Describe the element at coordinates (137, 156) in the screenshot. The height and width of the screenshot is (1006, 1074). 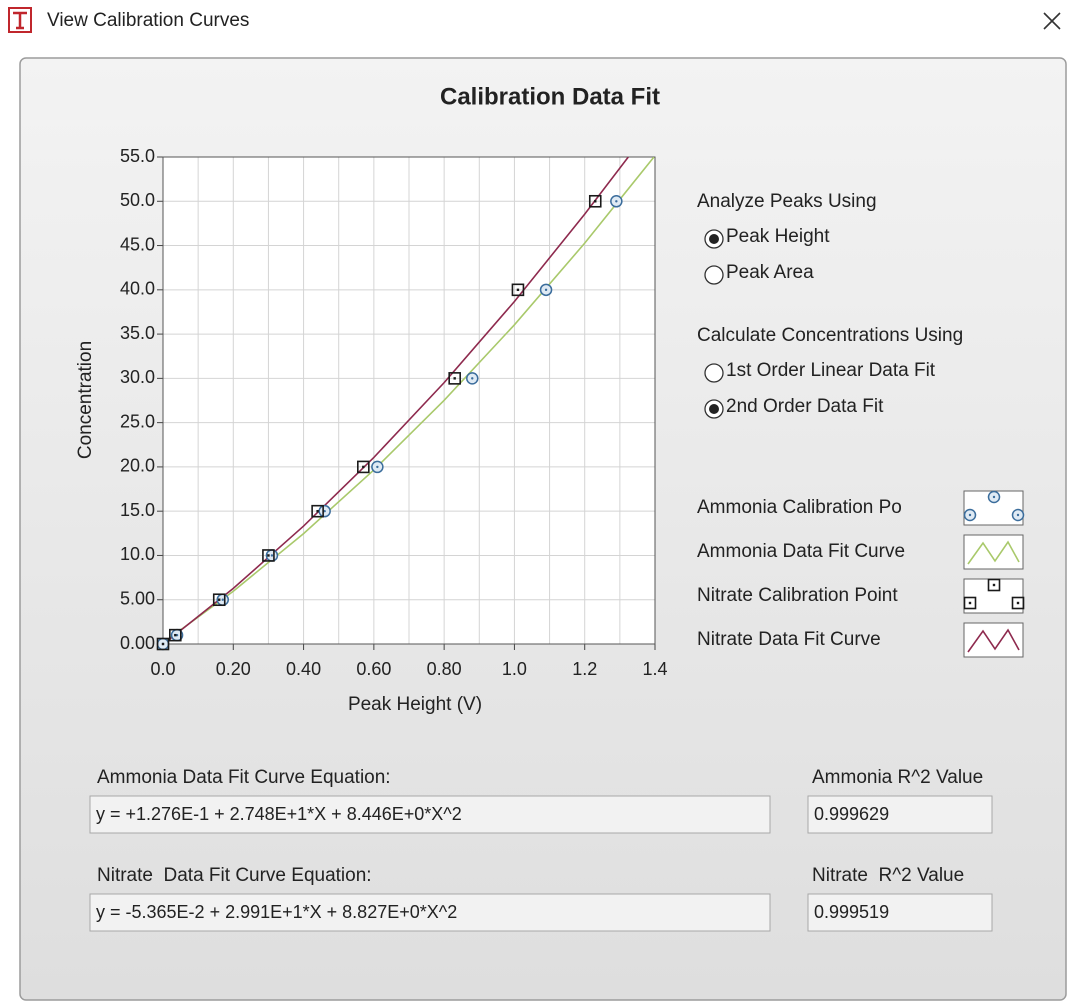
I see `y-tick-label: 55.0` at that location.